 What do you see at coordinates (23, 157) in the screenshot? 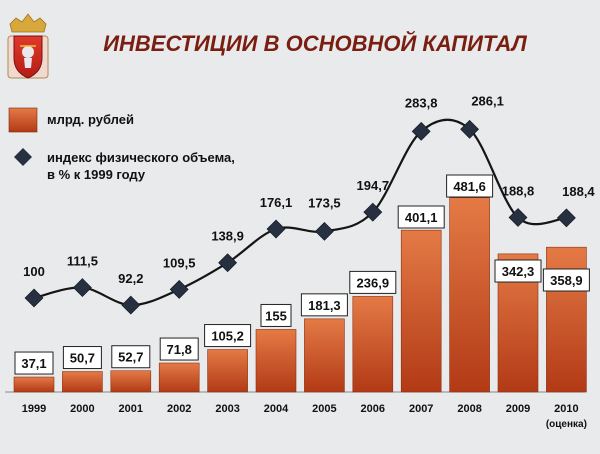
I see `legend-diamond-marker` at bounding box center [23, 157].